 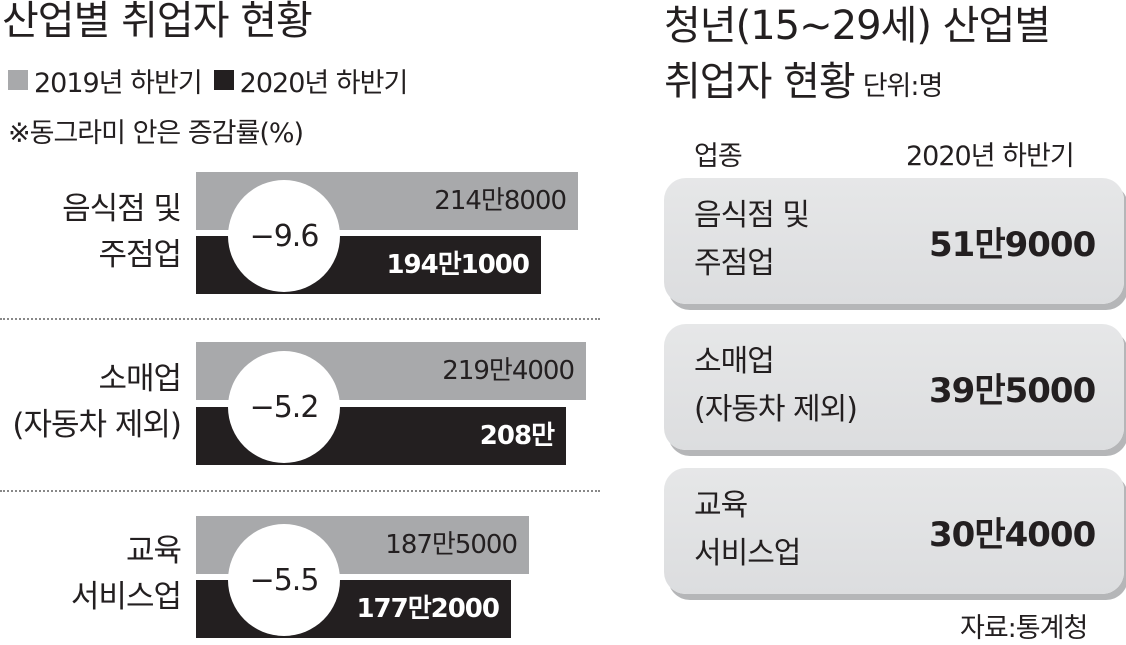 What do you see at coordinates (97, 425) in the screenshot?
I see `category-label-line: (자동차 제외)` at bounding box center [97, 425].